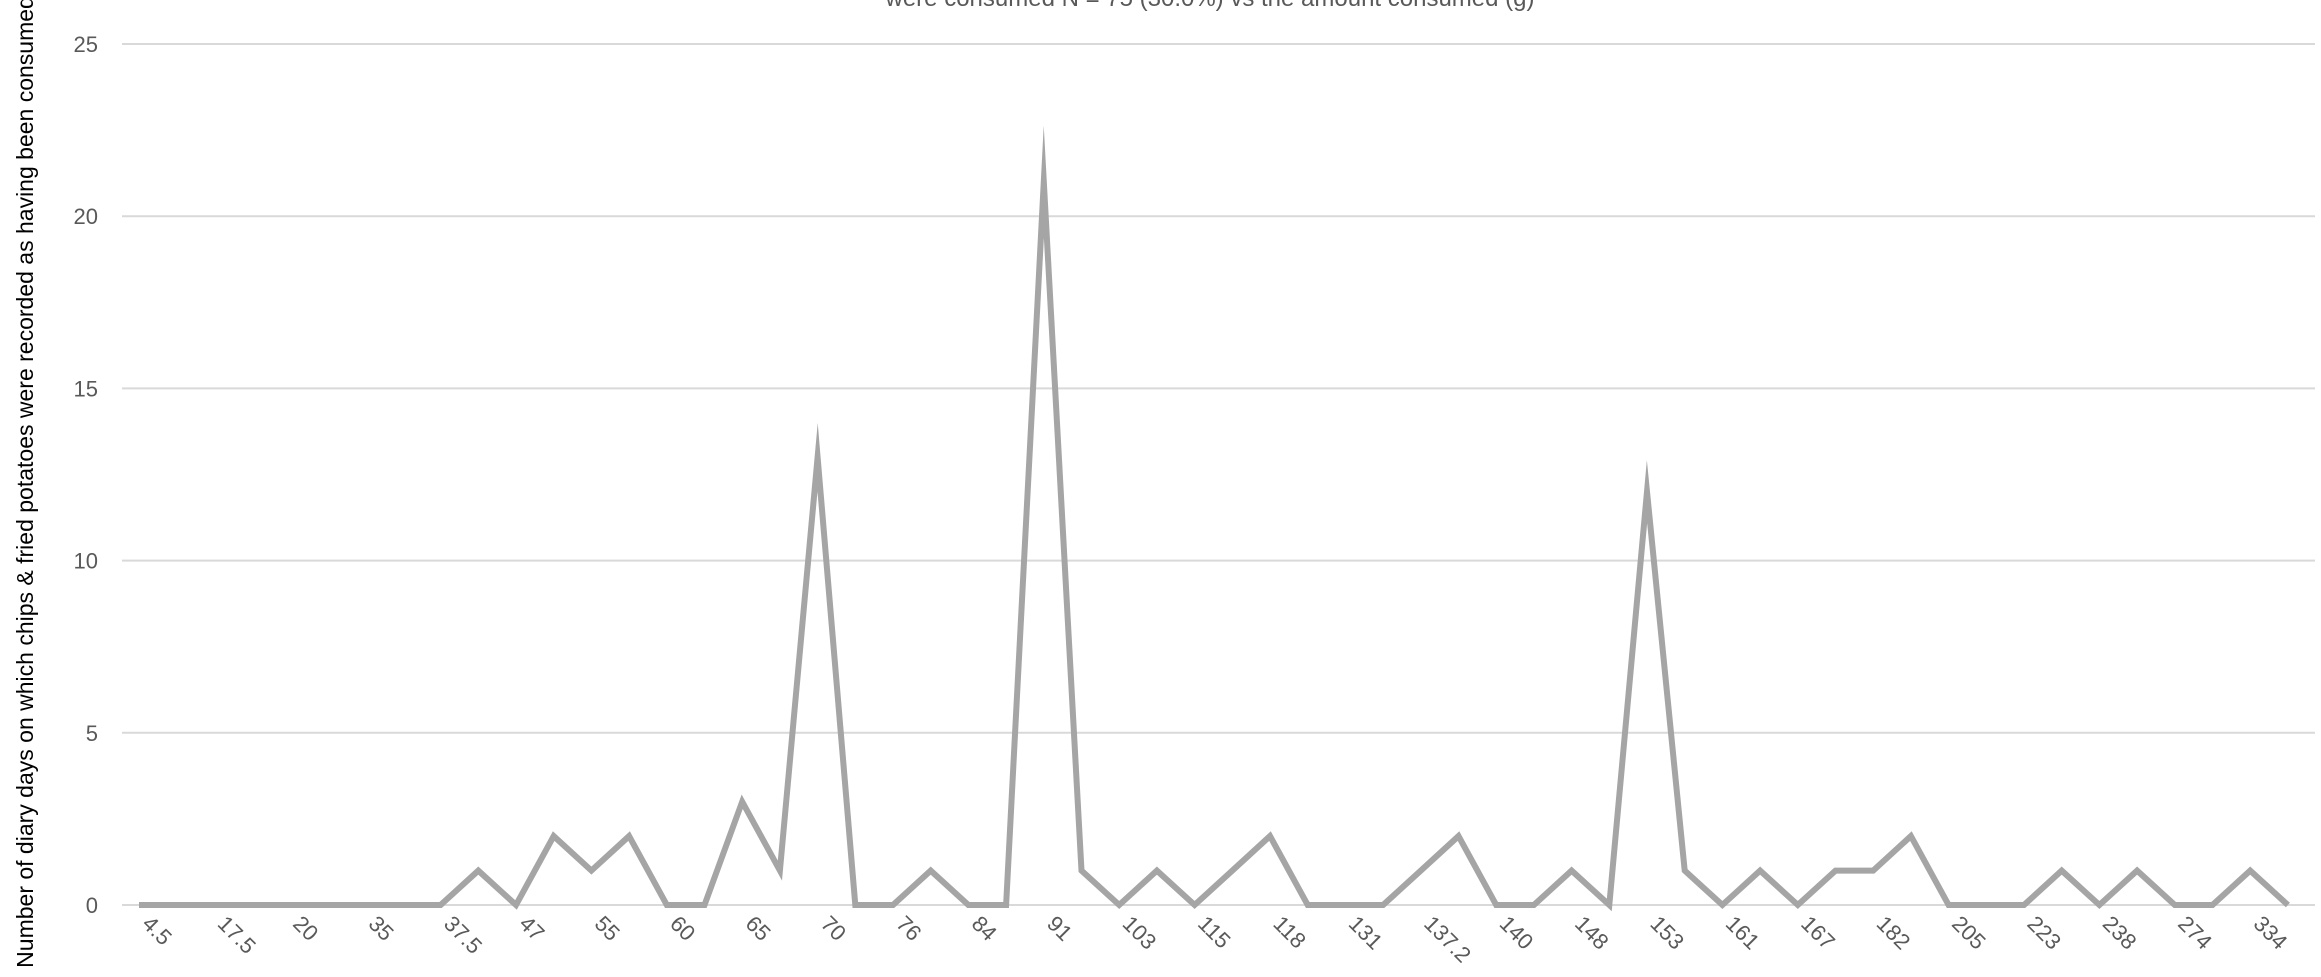  I want to click on x-tick-label: 55, so click(607, 928).